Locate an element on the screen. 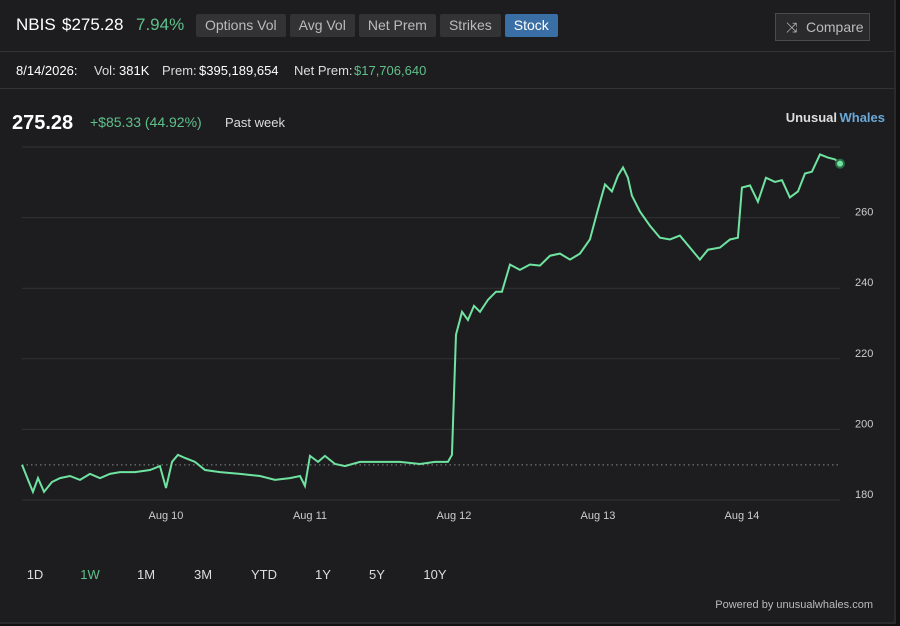  y-tick-label: 200 is located at coordinates (864, 424).